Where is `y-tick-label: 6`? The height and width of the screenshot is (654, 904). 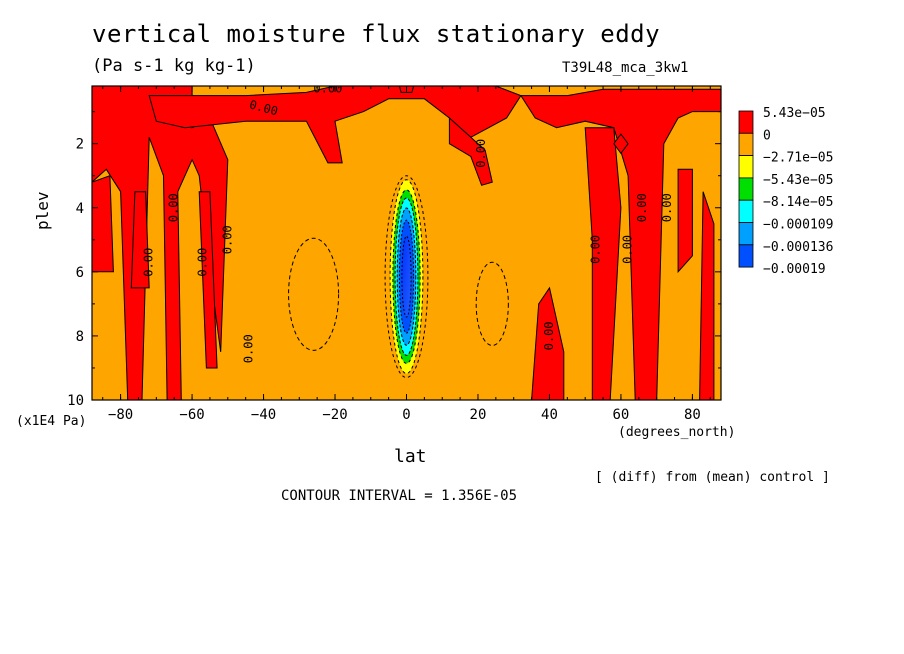 y-tick-label: 6 is located at coordinates (80, 273).